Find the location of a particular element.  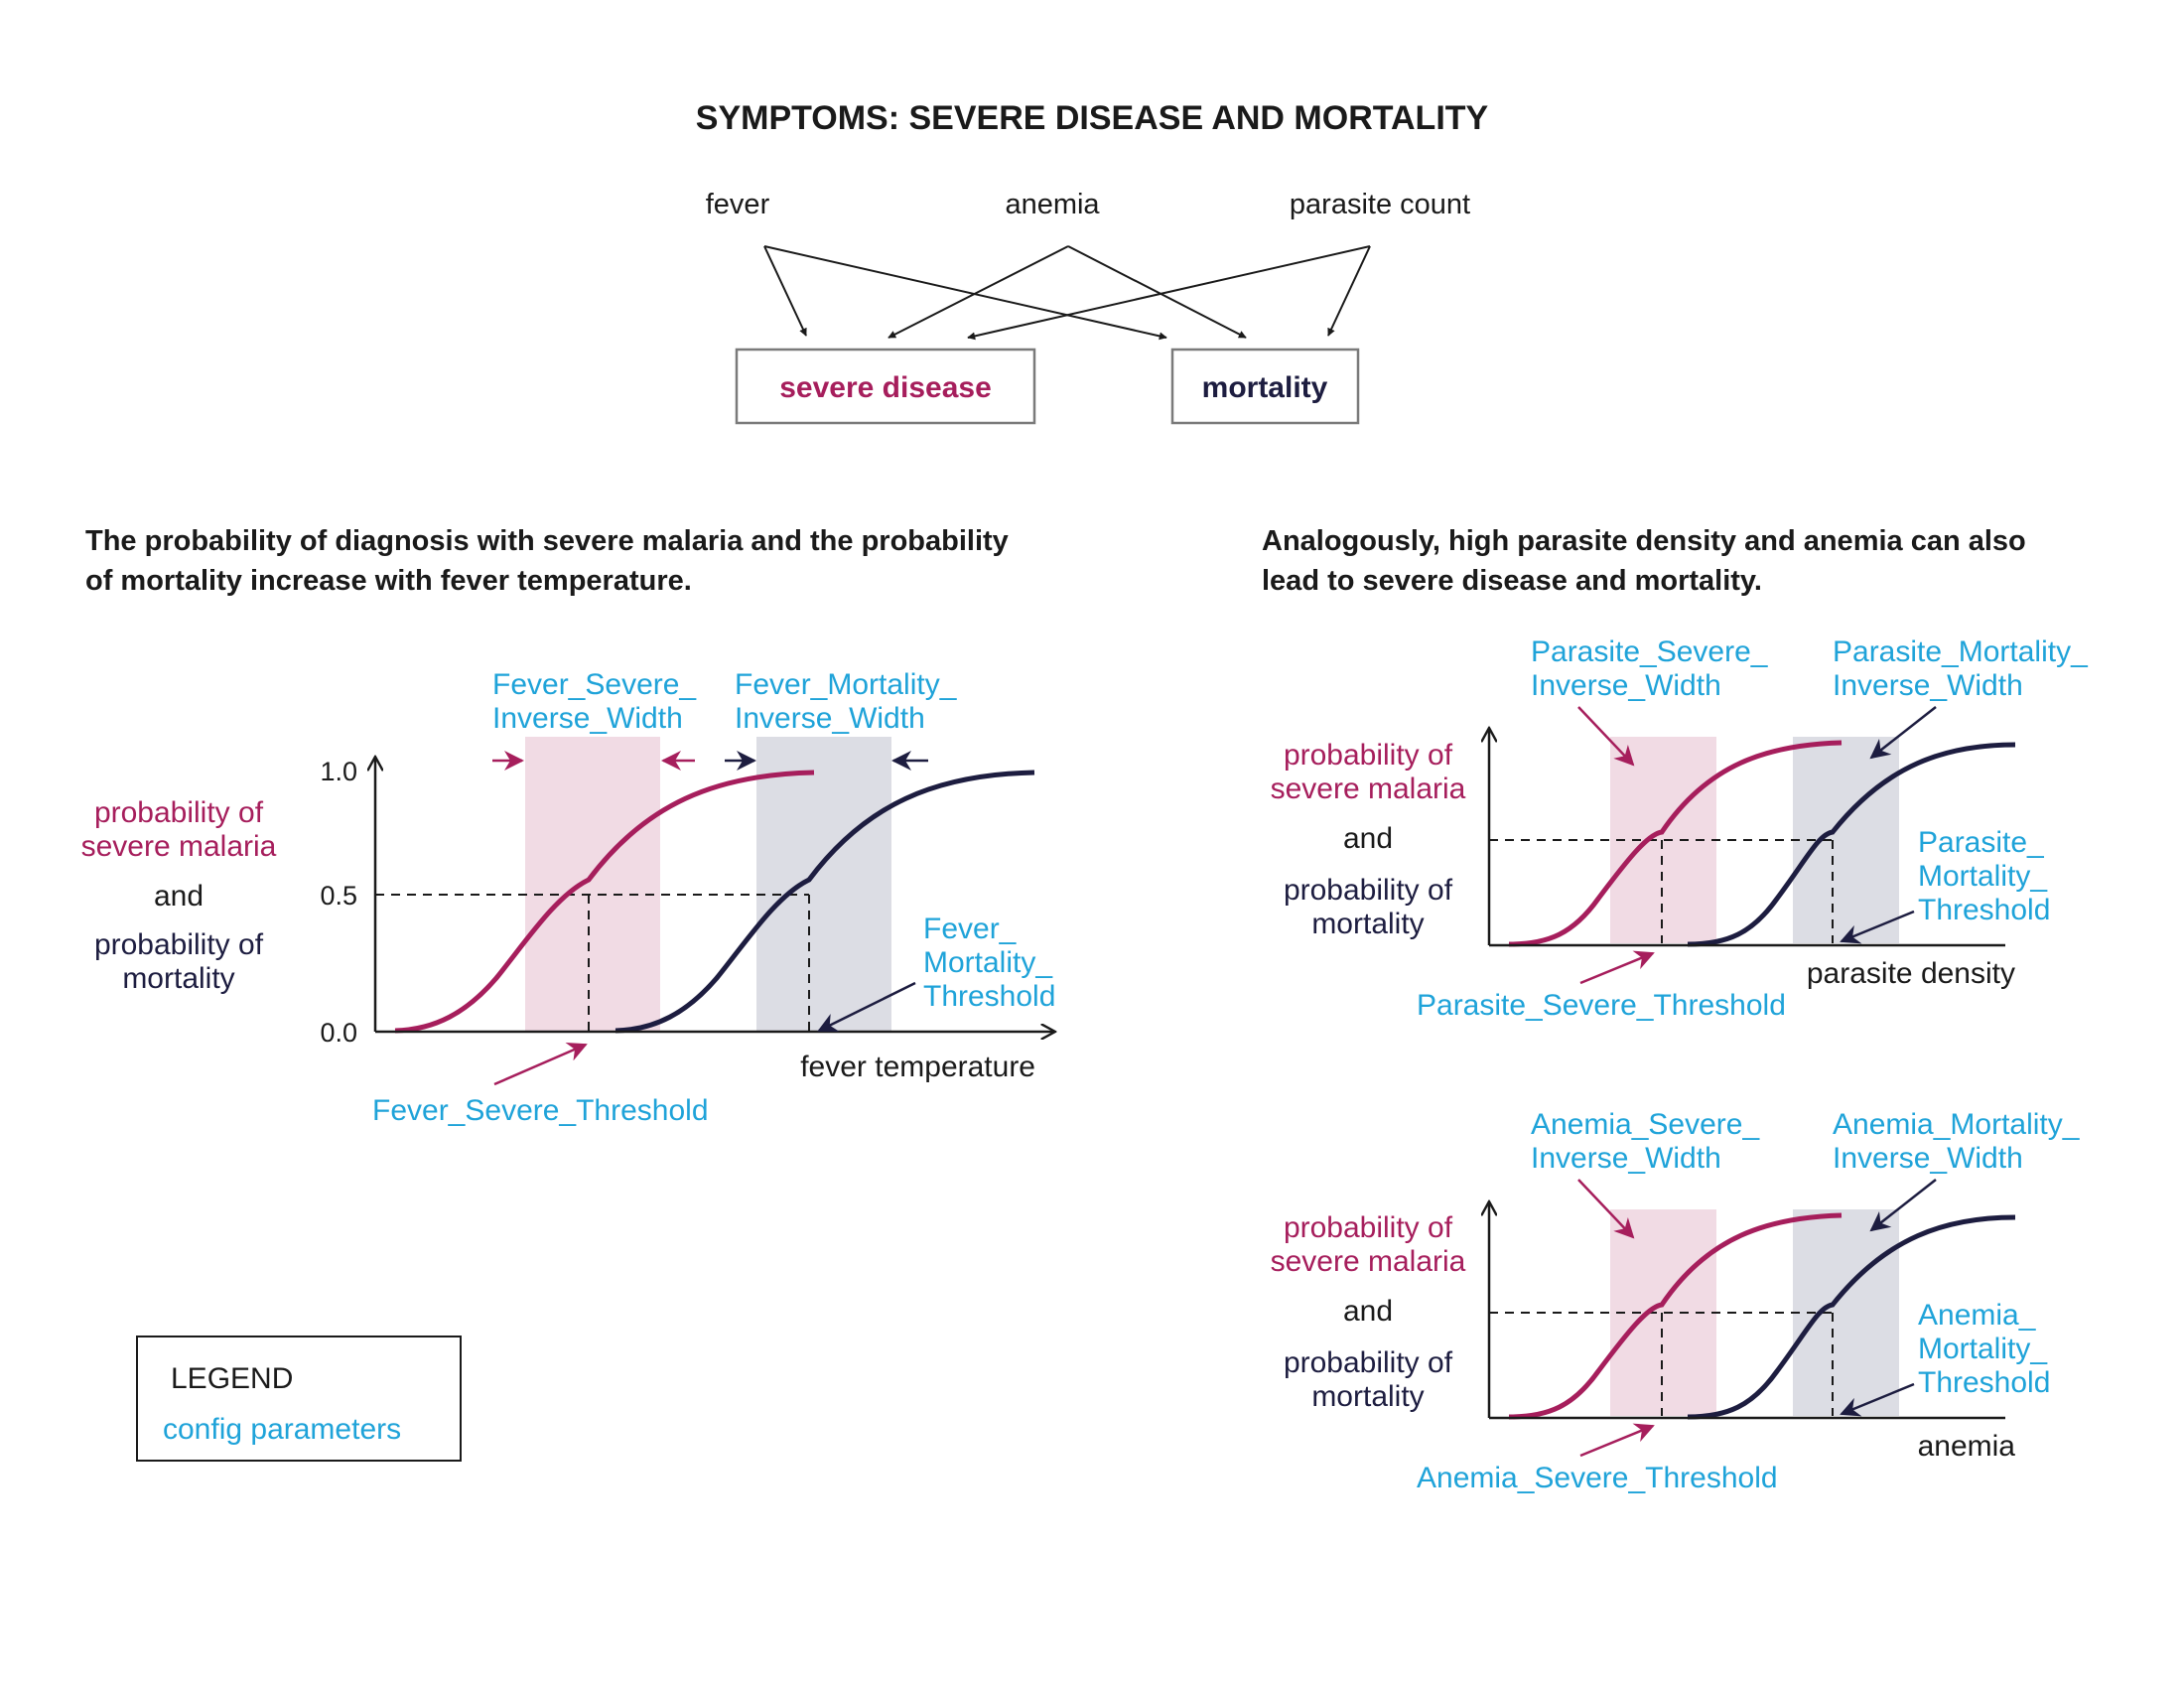

edge-fever-mortality is located at coordinates (965, 293).